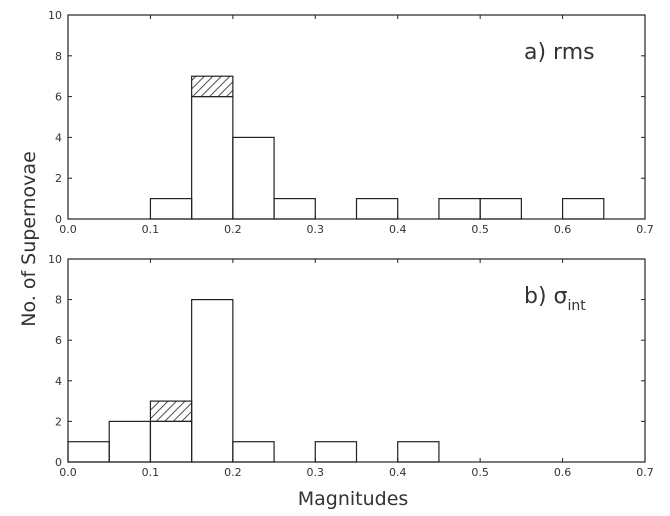 This screenshot has width=670, height=516. What do you see at coordinates (555, 299) in the screenshot?
I see `panel-label: b) σint` at bounding box center [555, 299].